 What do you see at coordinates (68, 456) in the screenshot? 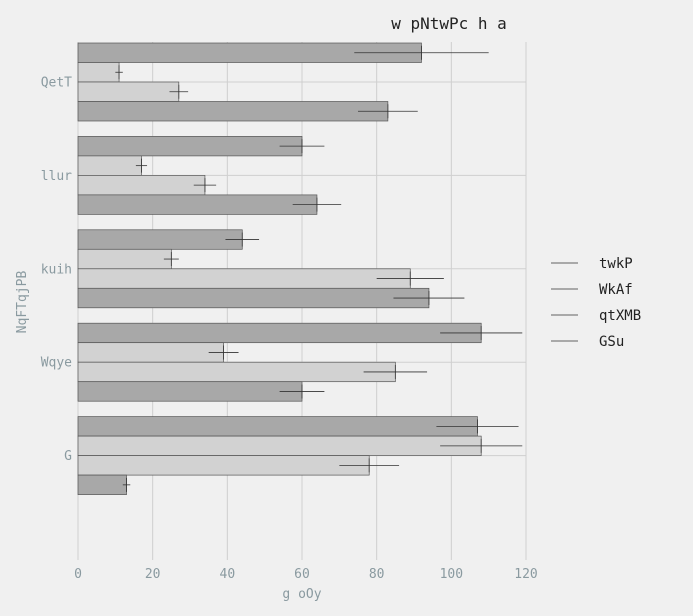
I see `y-tick-label: G` at bounding box center [68, 456].